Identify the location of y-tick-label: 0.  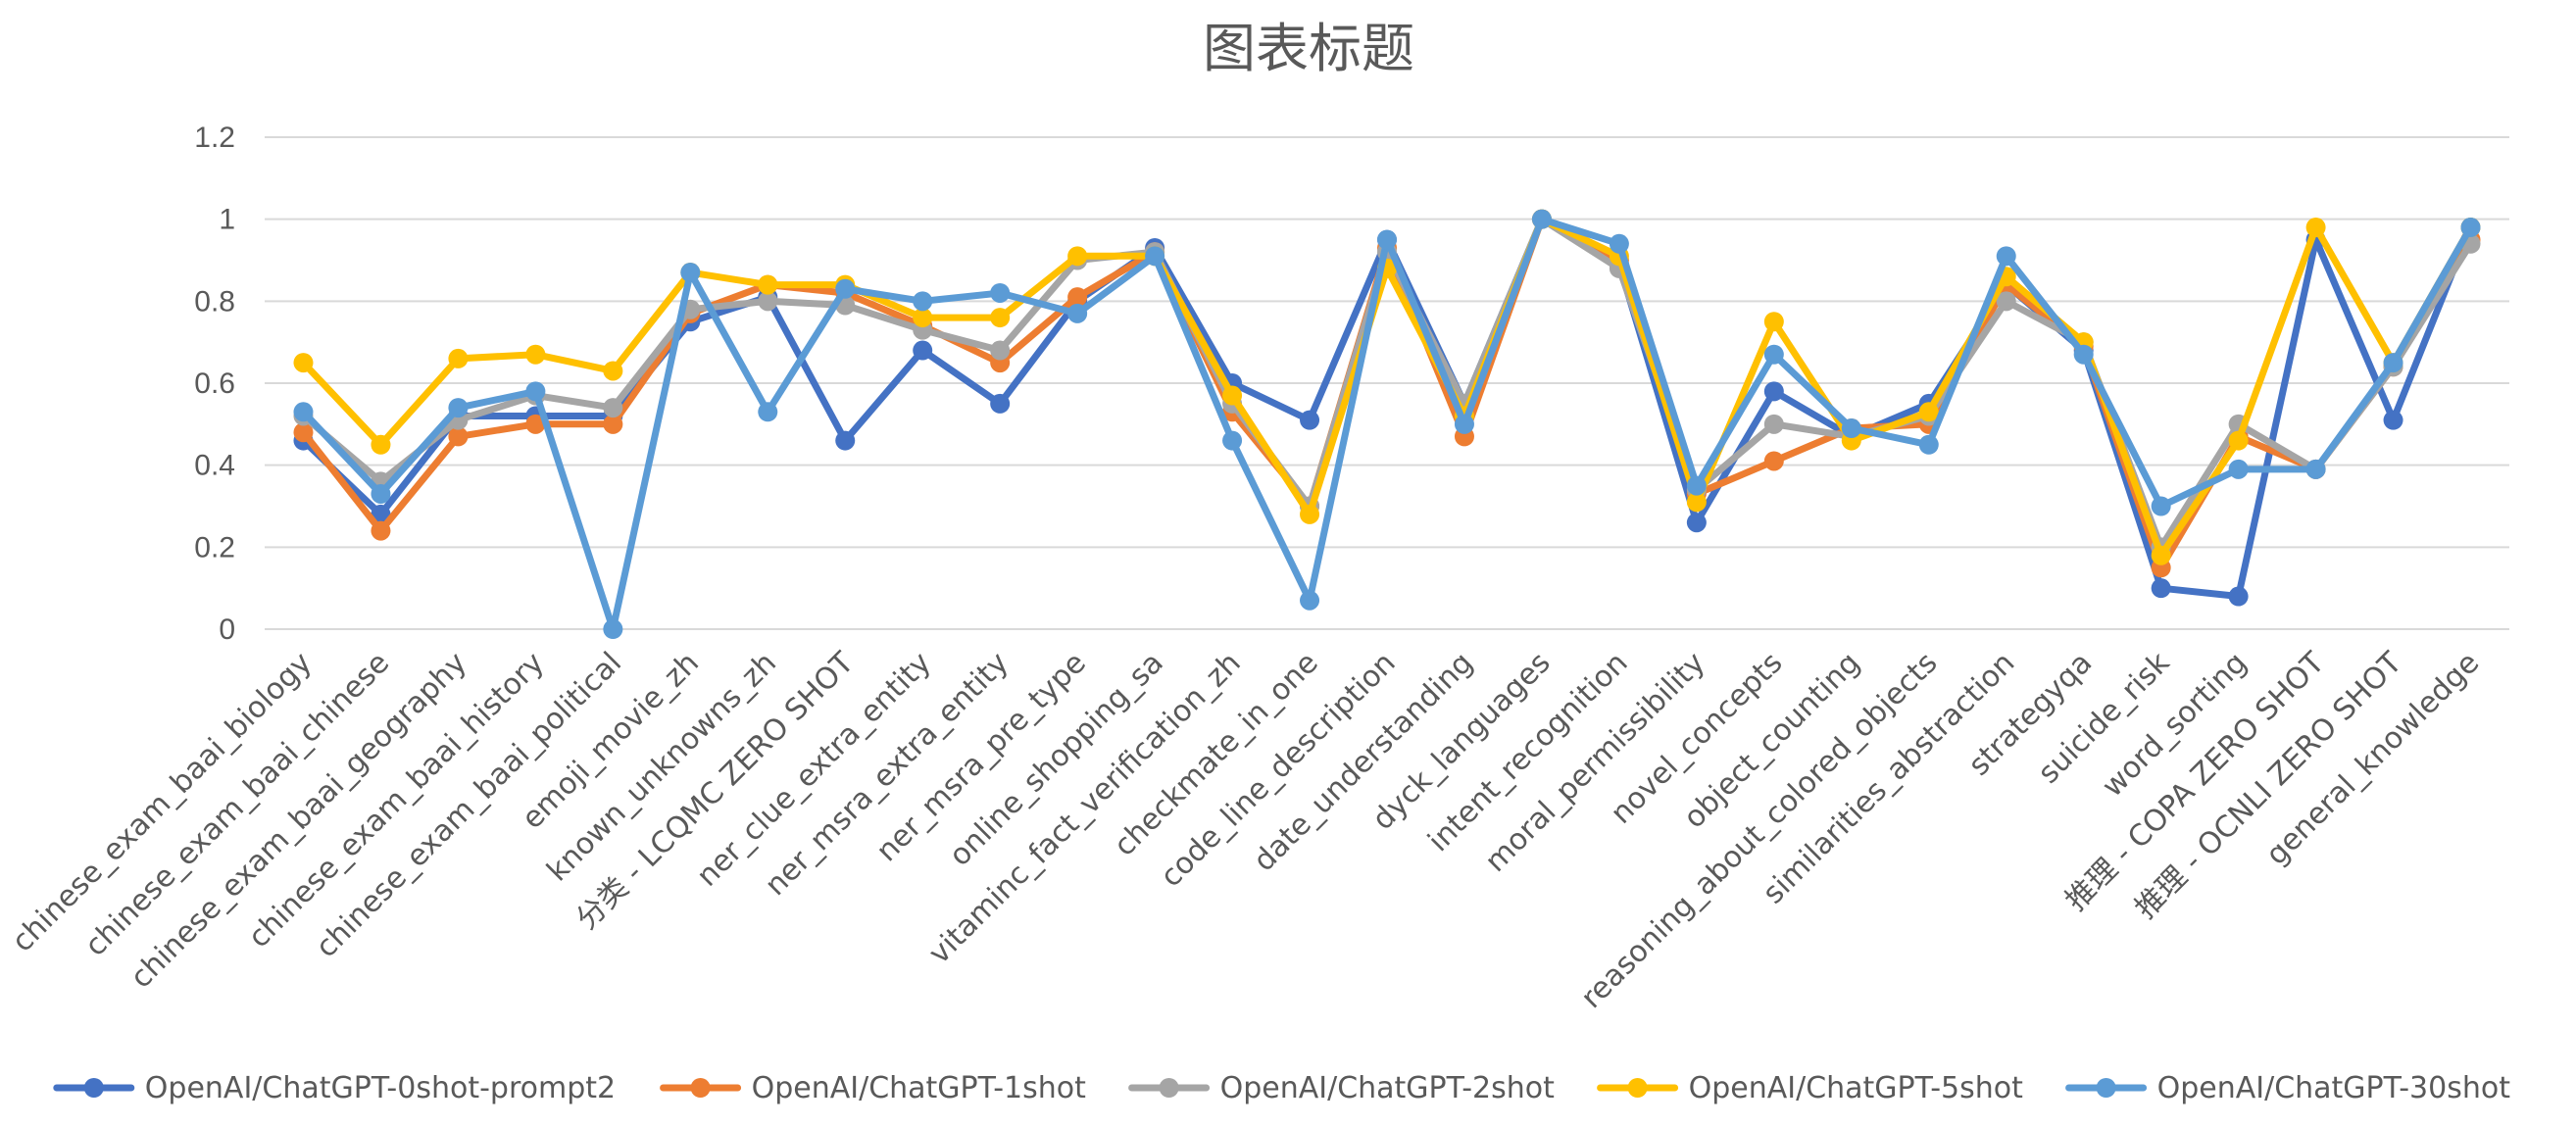
(227, 629).